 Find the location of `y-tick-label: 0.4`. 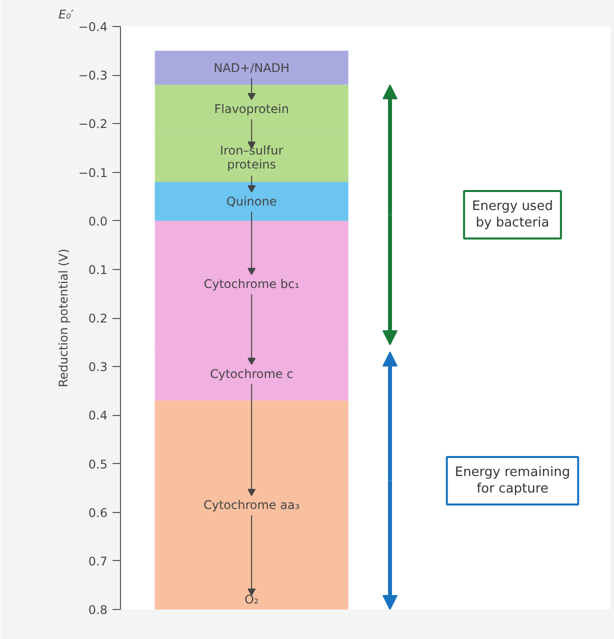

y-tick-label: 0.4 is located at coordinates (98, 415).